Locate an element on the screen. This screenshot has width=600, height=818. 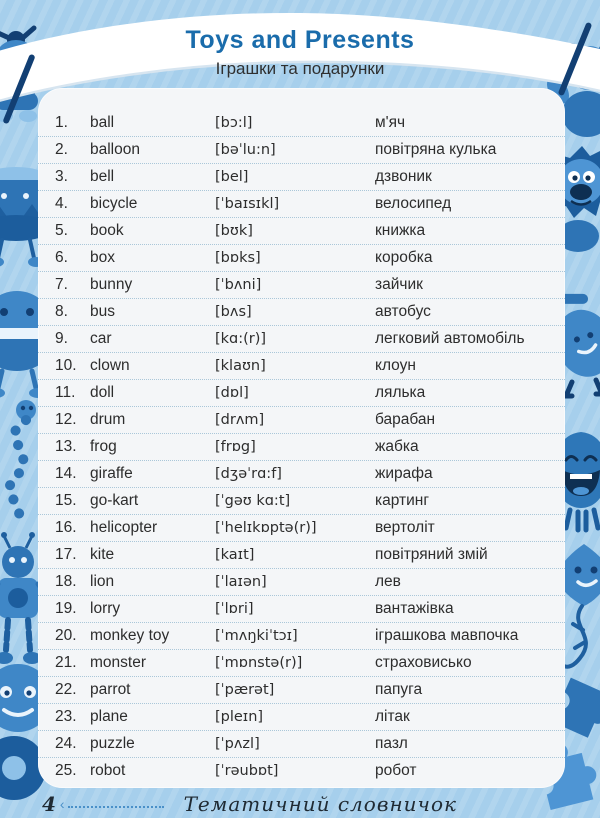
ukrainian-translation: вантажівка is located at coordinates (414, 608).